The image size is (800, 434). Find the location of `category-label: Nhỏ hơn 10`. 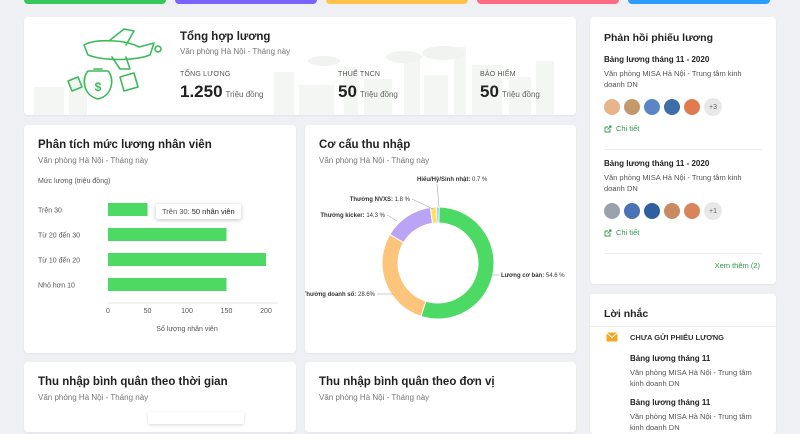

category-label: Nhỏ hơn 10 is located at coordinates (56, 286).